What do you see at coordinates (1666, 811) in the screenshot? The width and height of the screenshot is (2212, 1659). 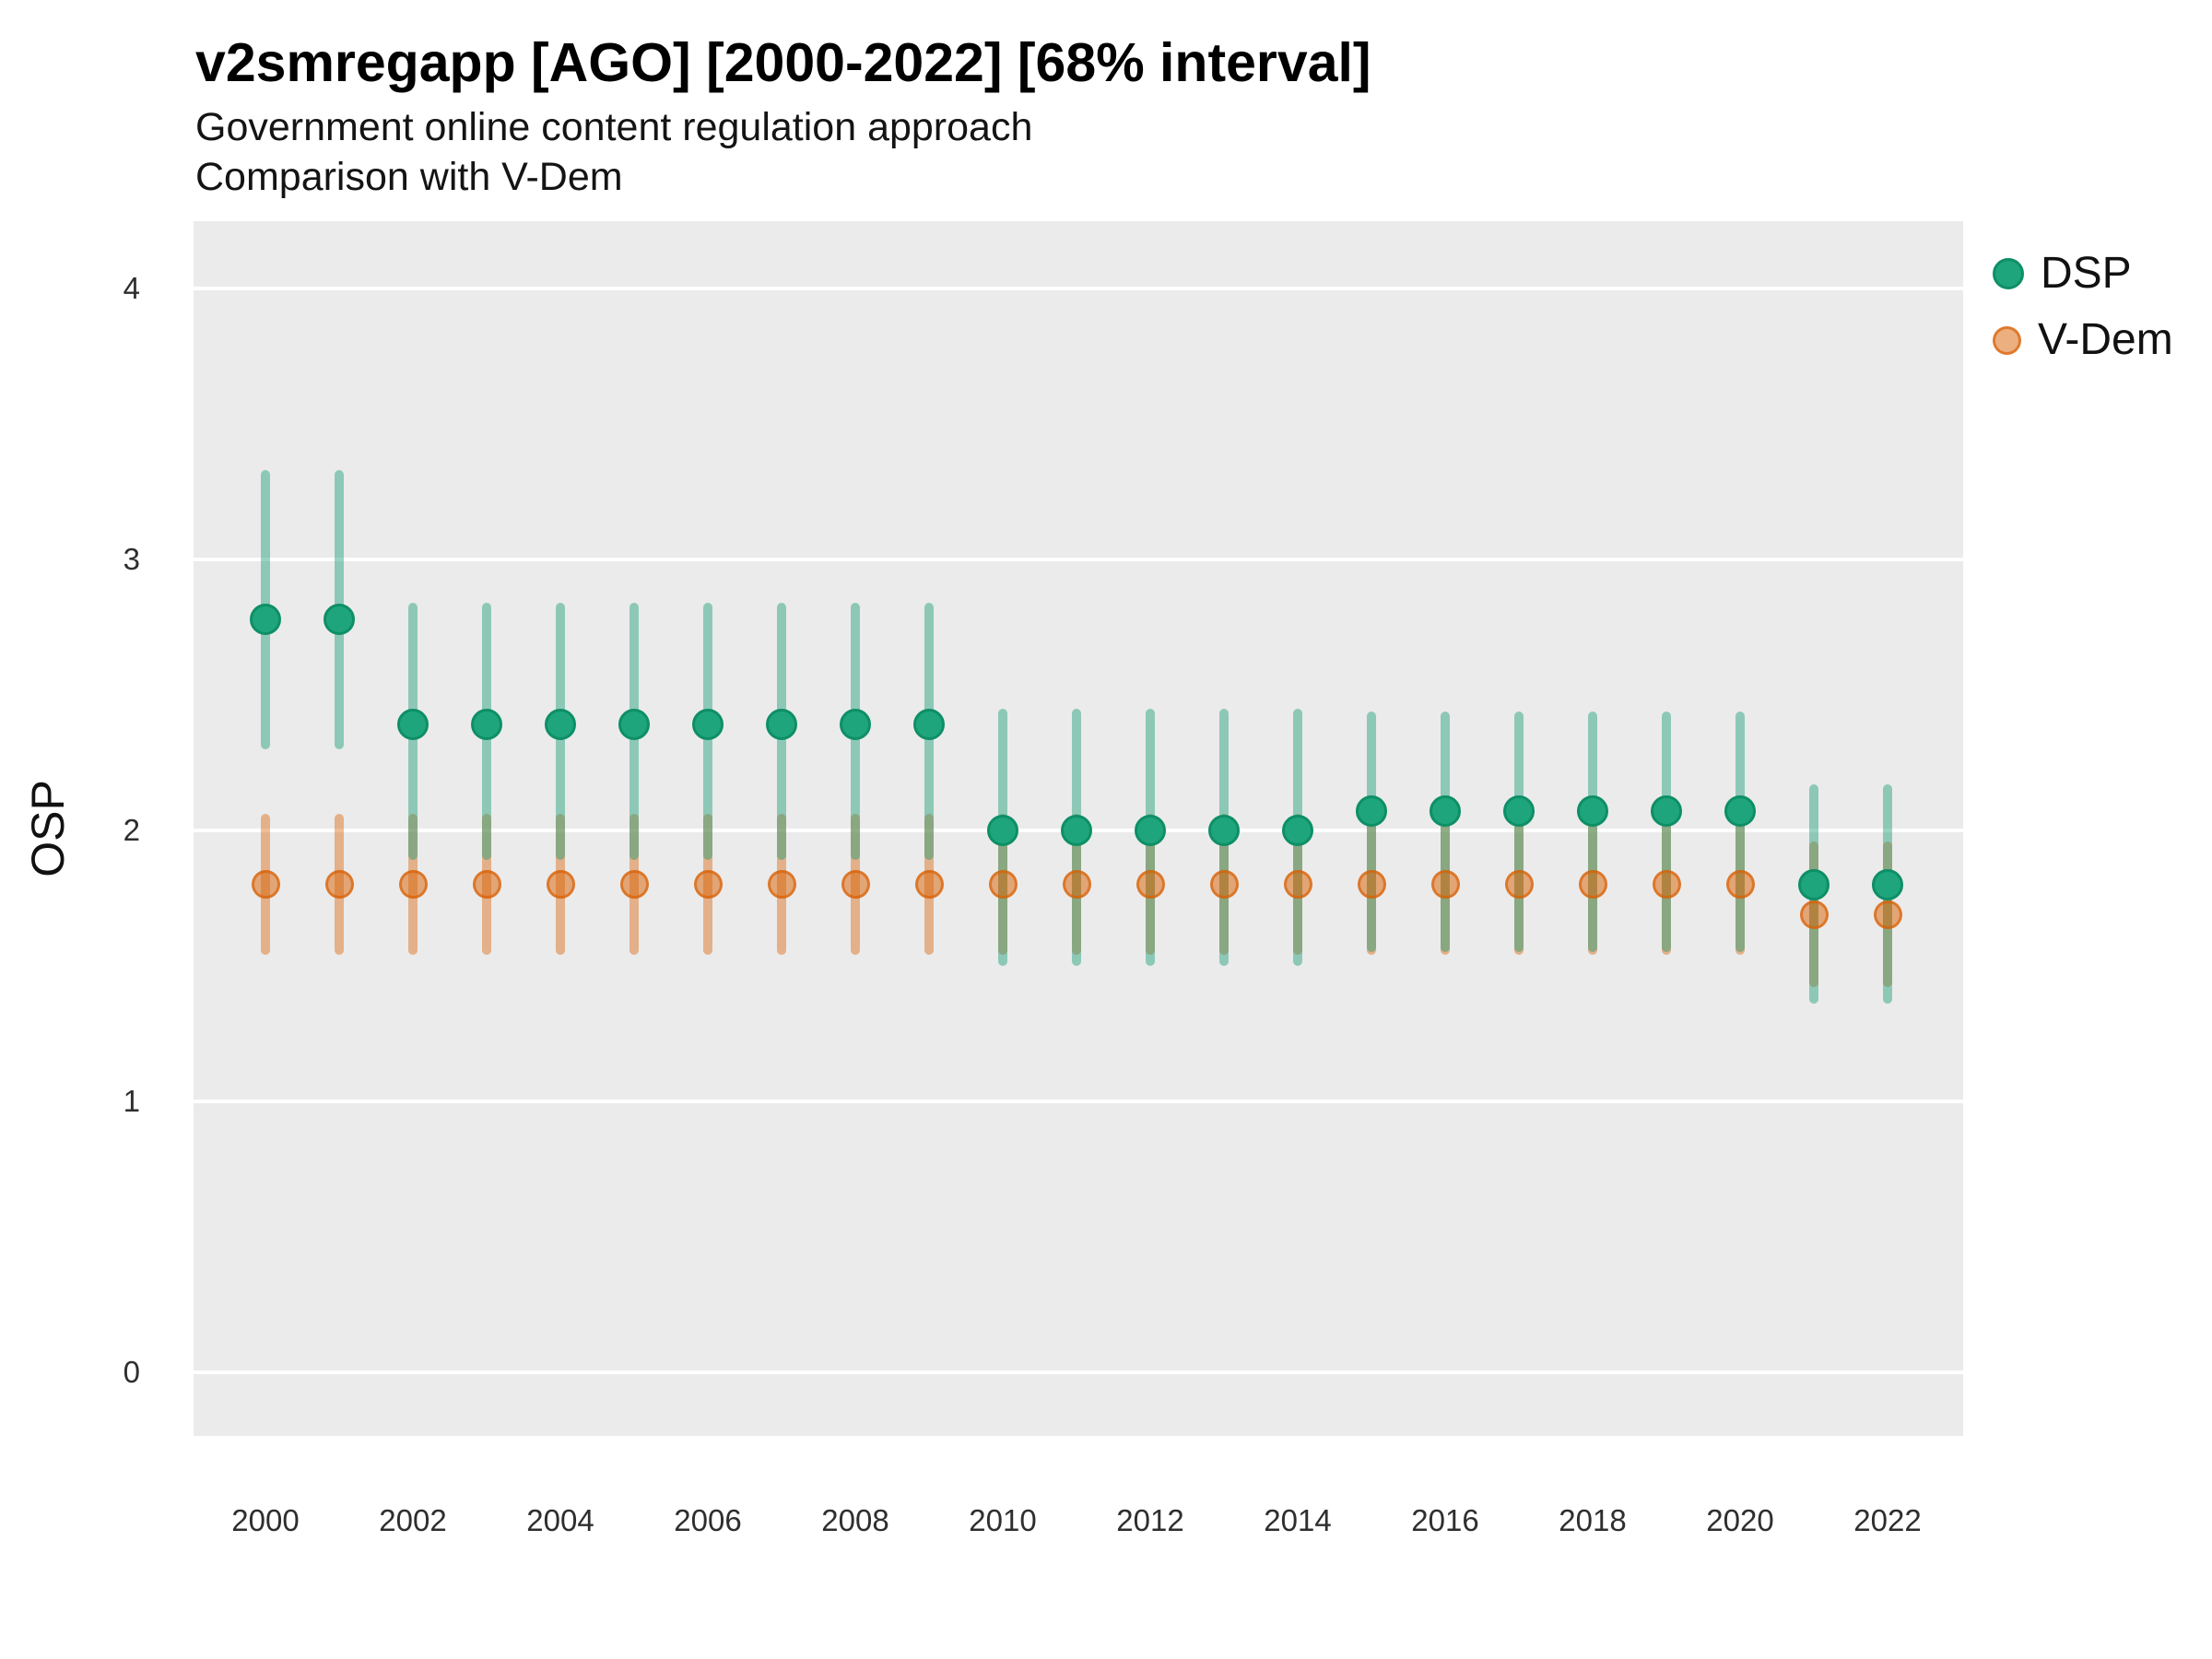 I see `dsp-point-2019` at bounding box center [1666, 811].